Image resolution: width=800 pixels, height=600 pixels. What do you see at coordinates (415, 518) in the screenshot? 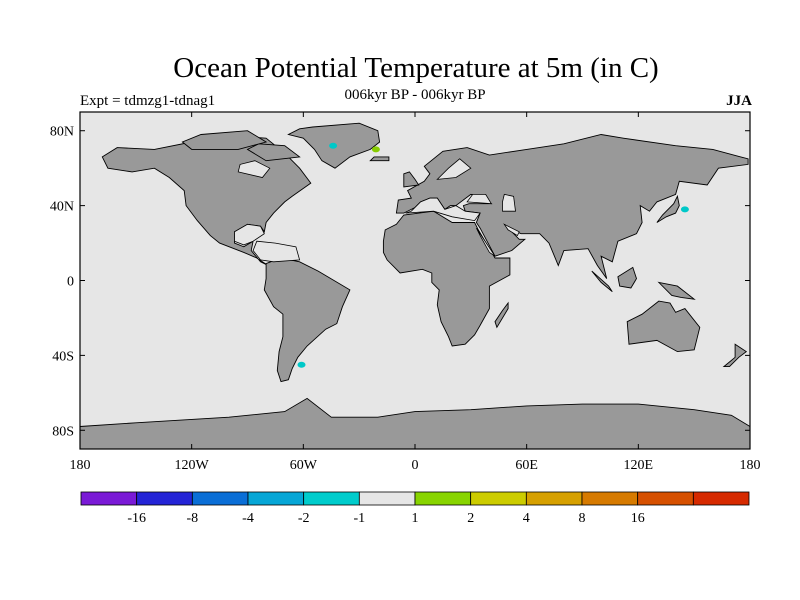
I see `colorbar-label: 1` at bounding box center [415, 518].